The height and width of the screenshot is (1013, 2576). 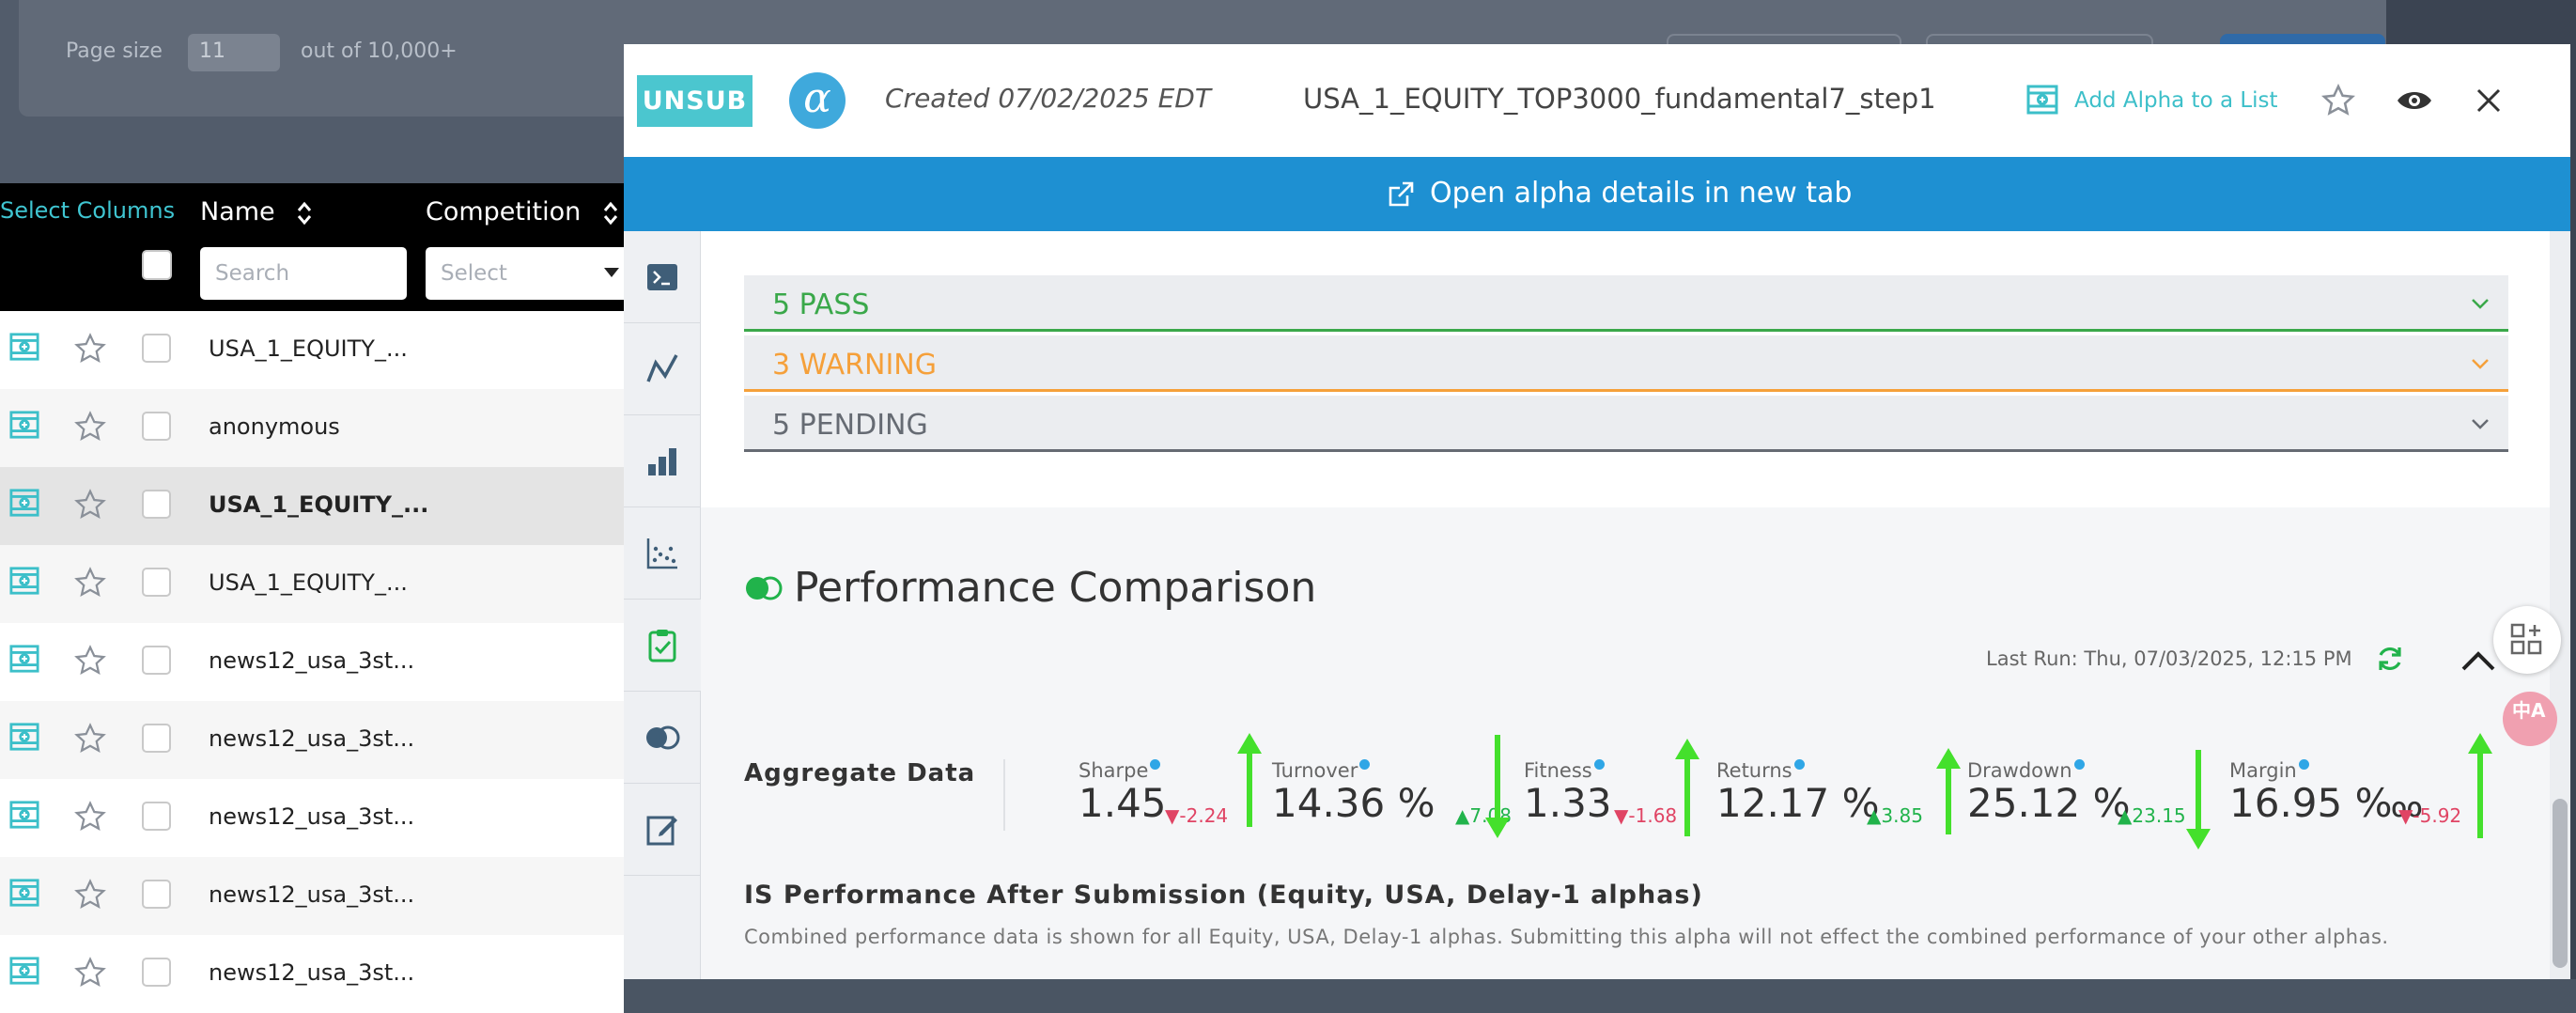 I want to click on nav-code, so click(x=662, y=277).